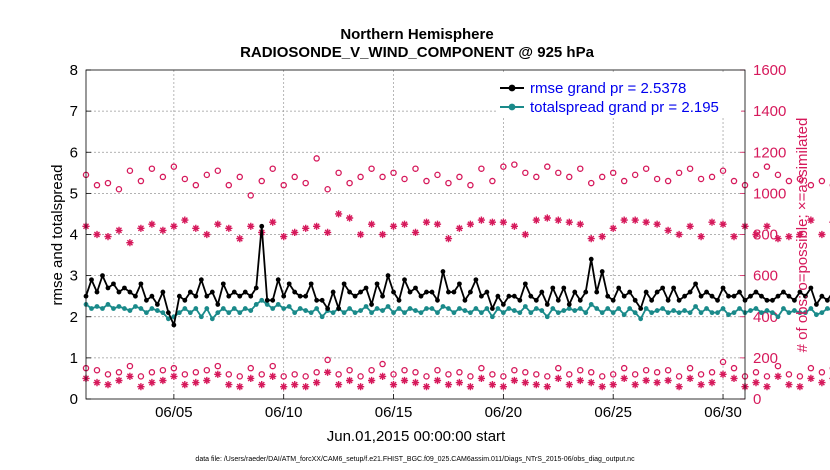  What do you see at coordinates (74, 317) in the screenshot?
I see `y-left-tick-label: 2` at bounding box center [74, 317].